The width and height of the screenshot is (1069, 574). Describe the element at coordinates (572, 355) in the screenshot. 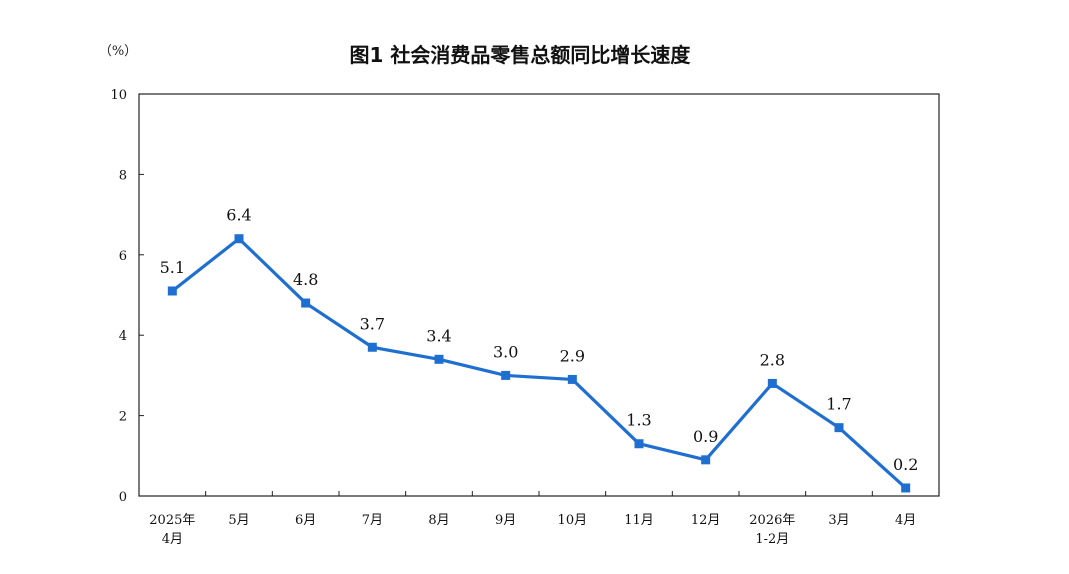

I see `data-label: 2.9` at that location.